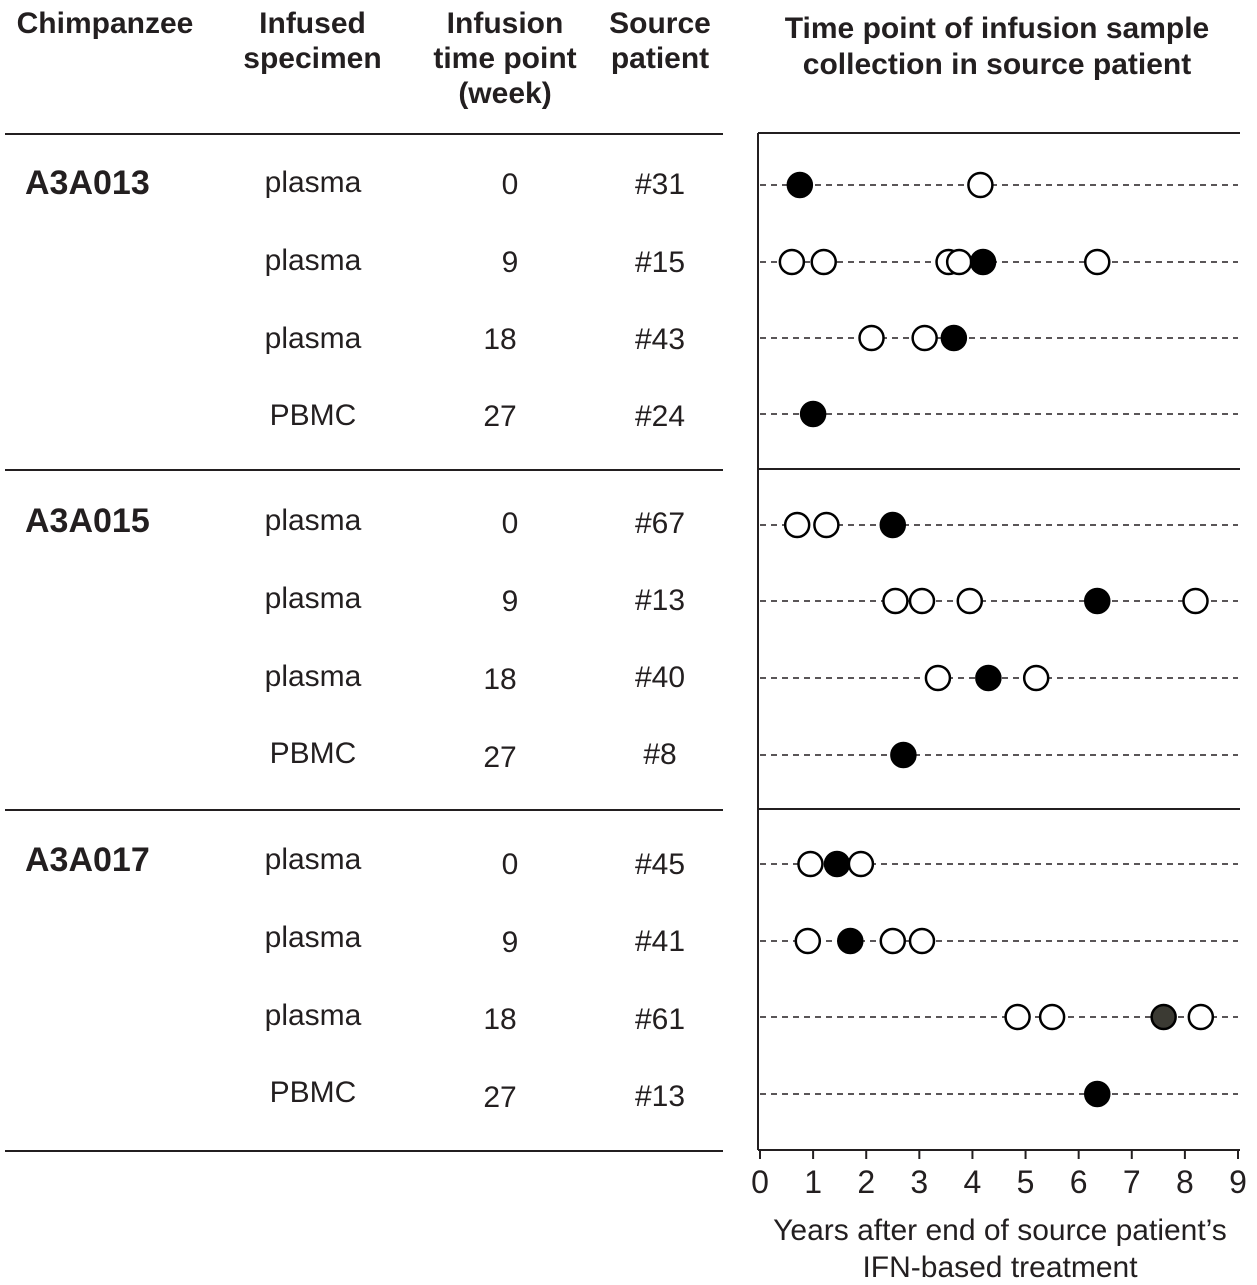  What do you see at coordinates (1238, 1182) in the screenshot?
I see `x-tick-label: 9` at bounding box center [1238, 1182].